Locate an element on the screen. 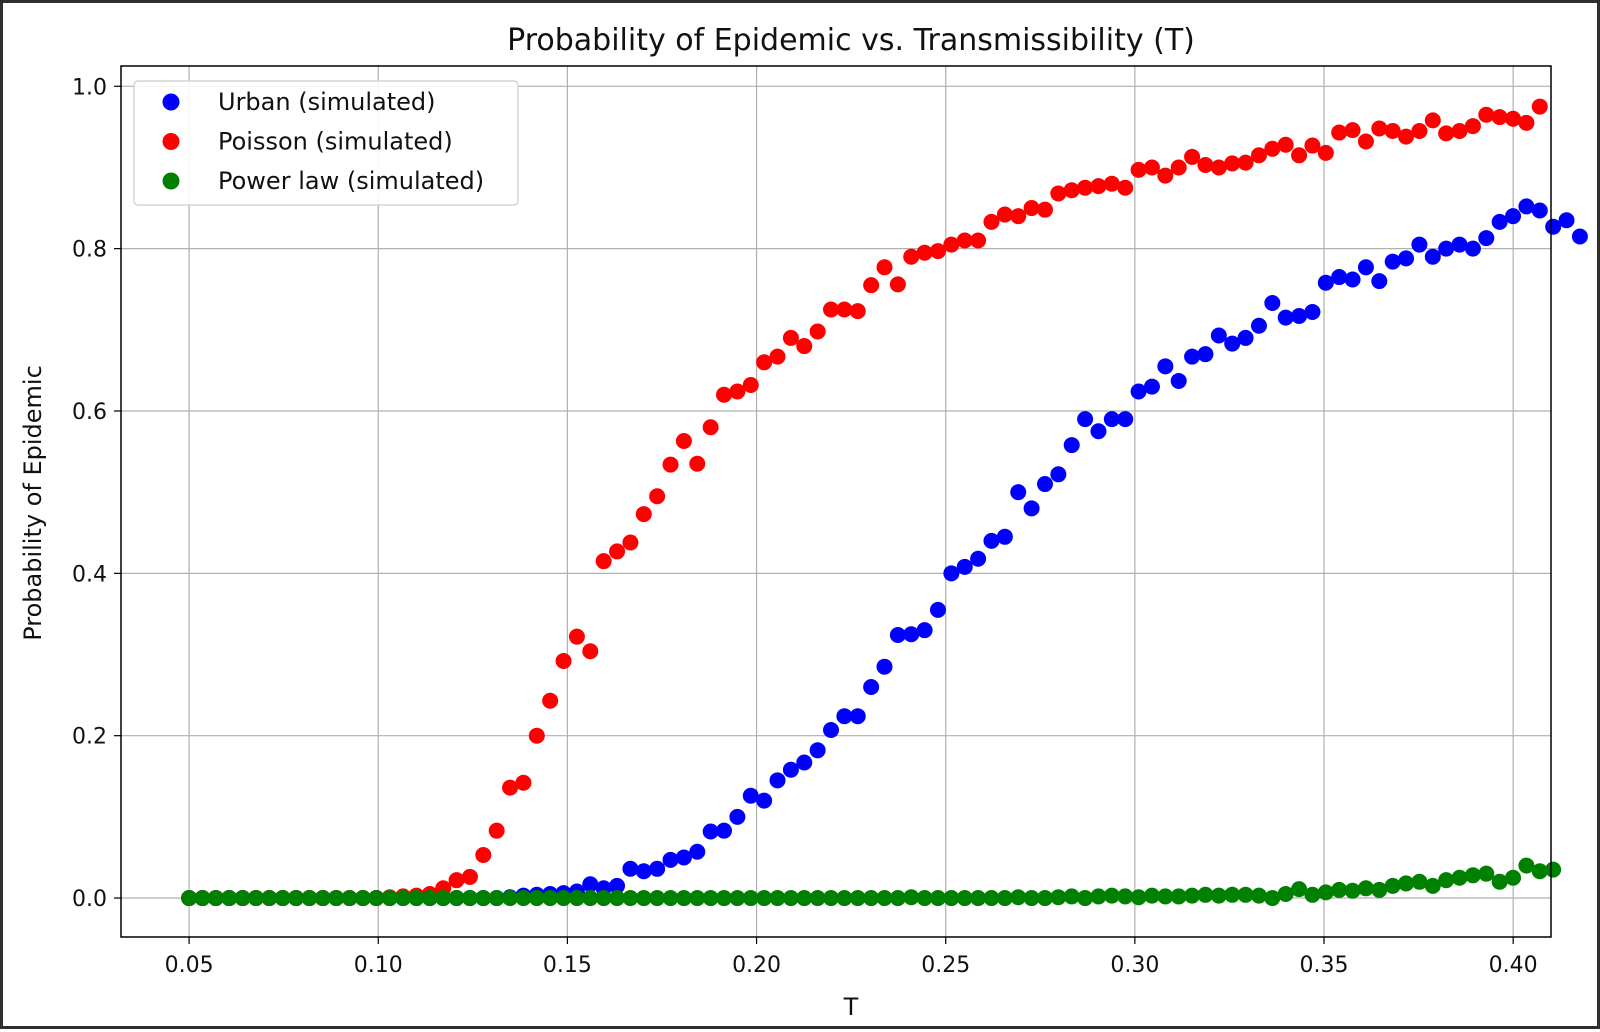 The height and width of the screenshot is (1032, 1600). y-tick-label: 1.0 is located at coordinates (89, 87).